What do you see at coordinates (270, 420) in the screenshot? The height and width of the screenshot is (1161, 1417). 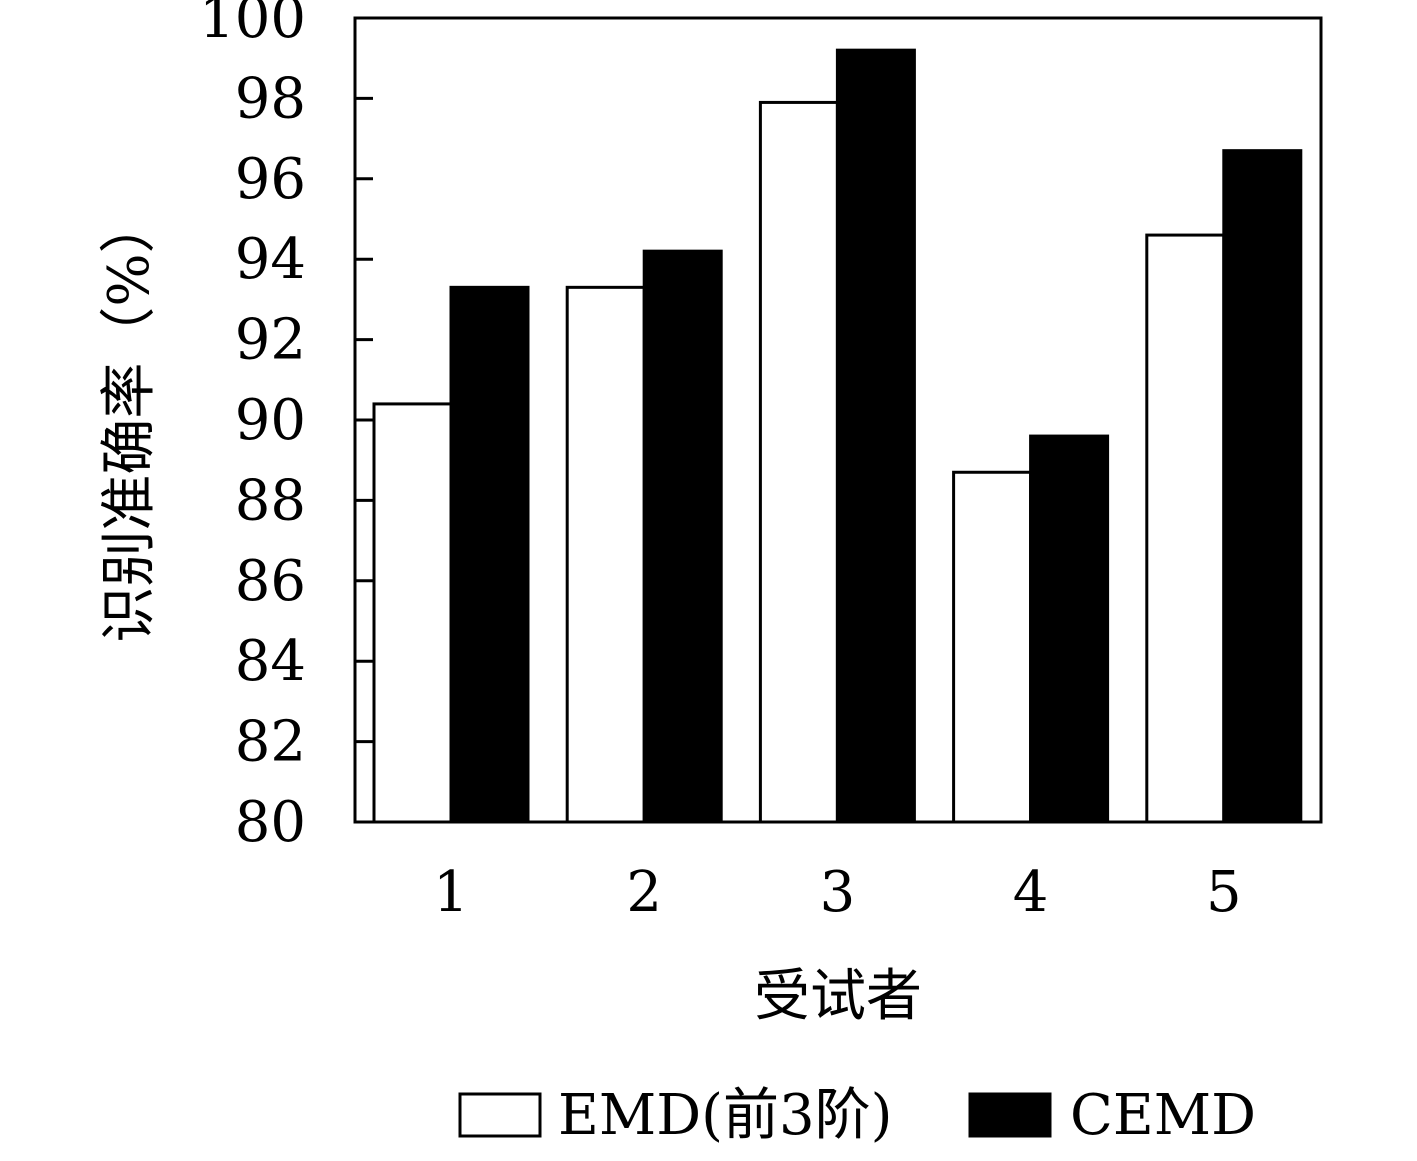 I see `y-tick-label: 90` at bounding box center [270, 420].